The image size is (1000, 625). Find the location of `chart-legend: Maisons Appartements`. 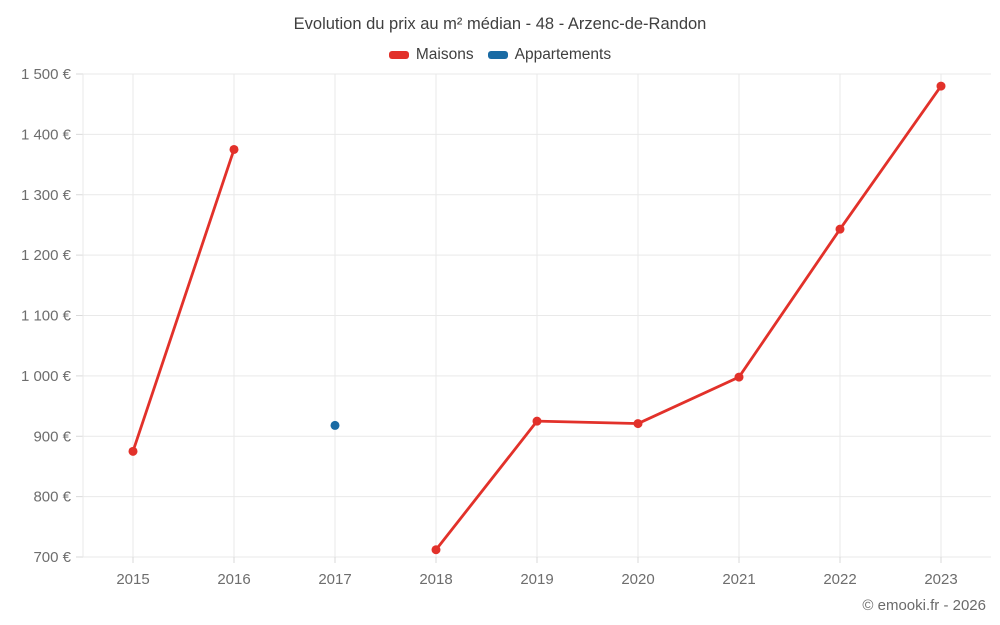

chart-legend: Maisons Appartements is located at coordinates (500, 55).